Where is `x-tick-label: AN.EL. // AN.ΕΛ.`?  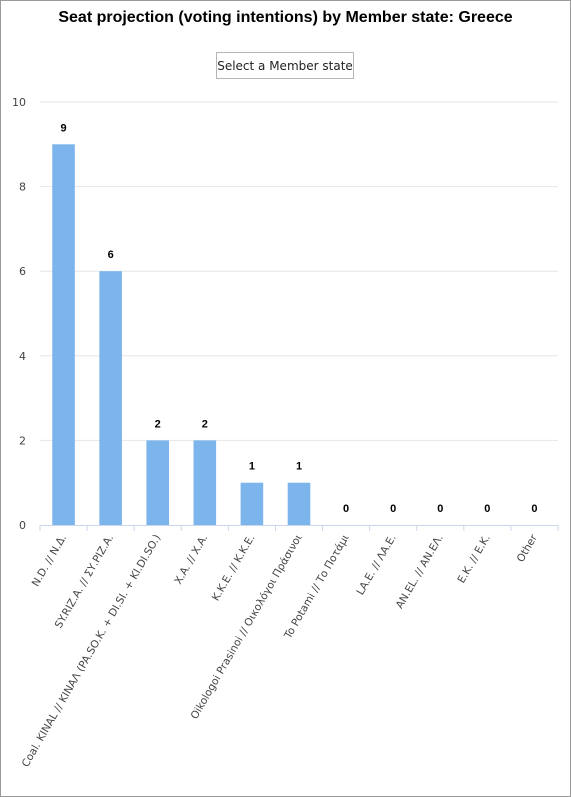 x-tick-label: AN.EL. // AN.ΕΛ. is located at coordinates (420, 572).